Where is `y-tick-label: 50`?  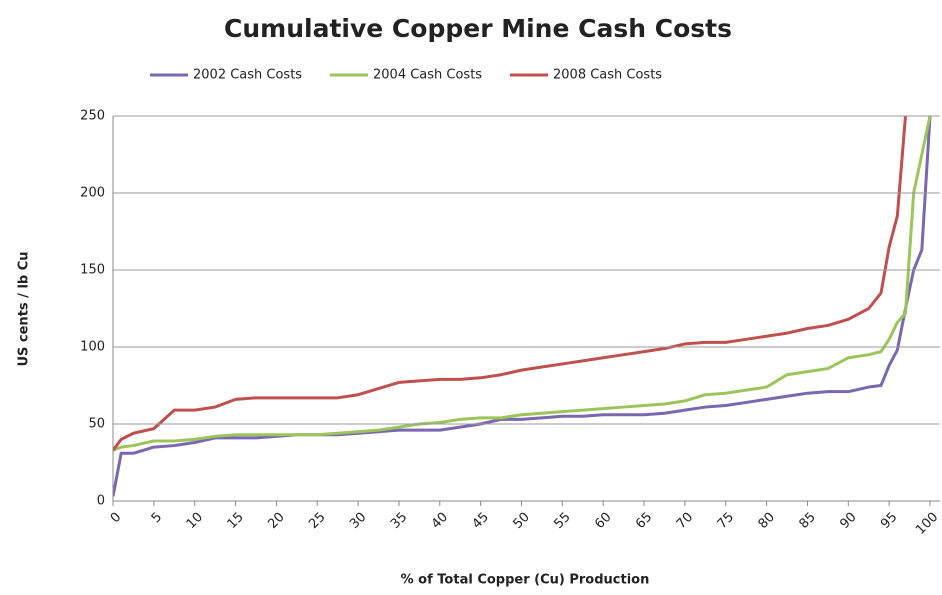 y-tick-label: 50 is located at coordinates (96, 424).